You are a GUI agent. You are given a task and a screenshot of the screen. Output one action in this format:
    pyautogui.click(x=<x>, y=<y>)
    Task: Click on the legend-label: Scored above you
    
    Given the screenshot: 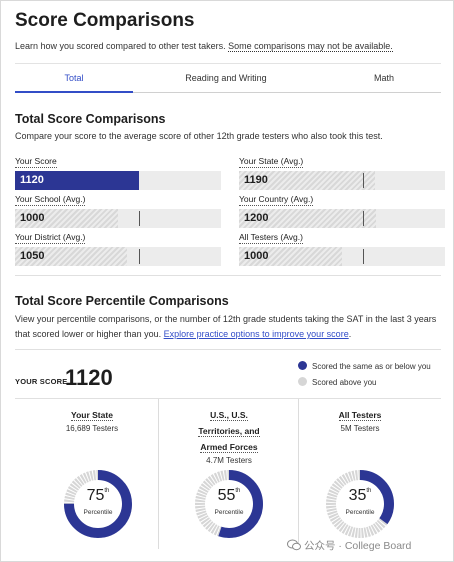 What is the action you would take?
    pyautogui.click(x=344, y=382)
    